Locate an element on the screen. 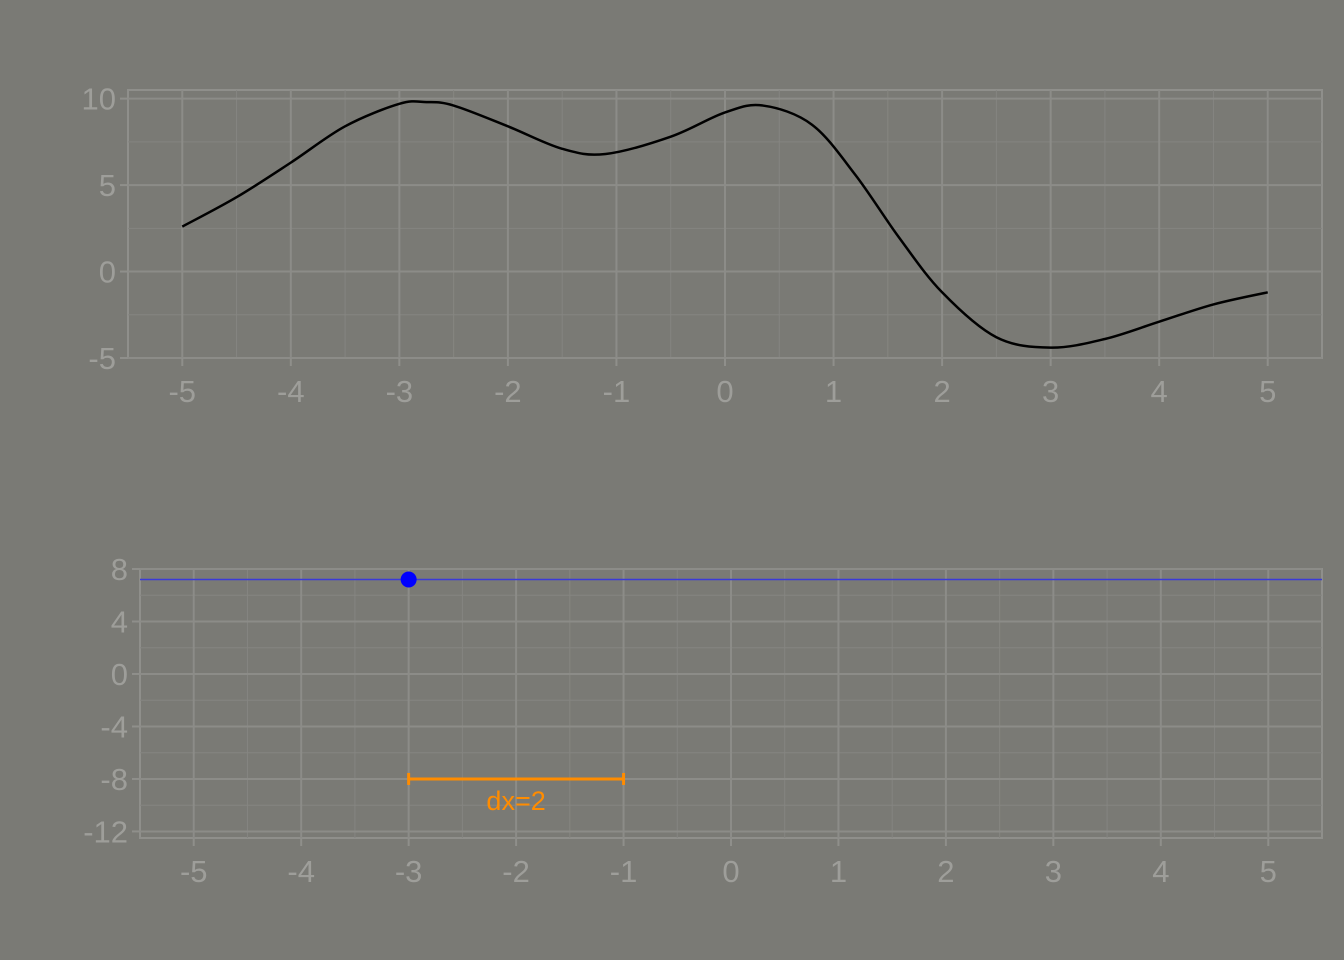 The width and height of the screenshot is (1344, 960). y-tick-label: 10 is located at coordinates (99, 99).